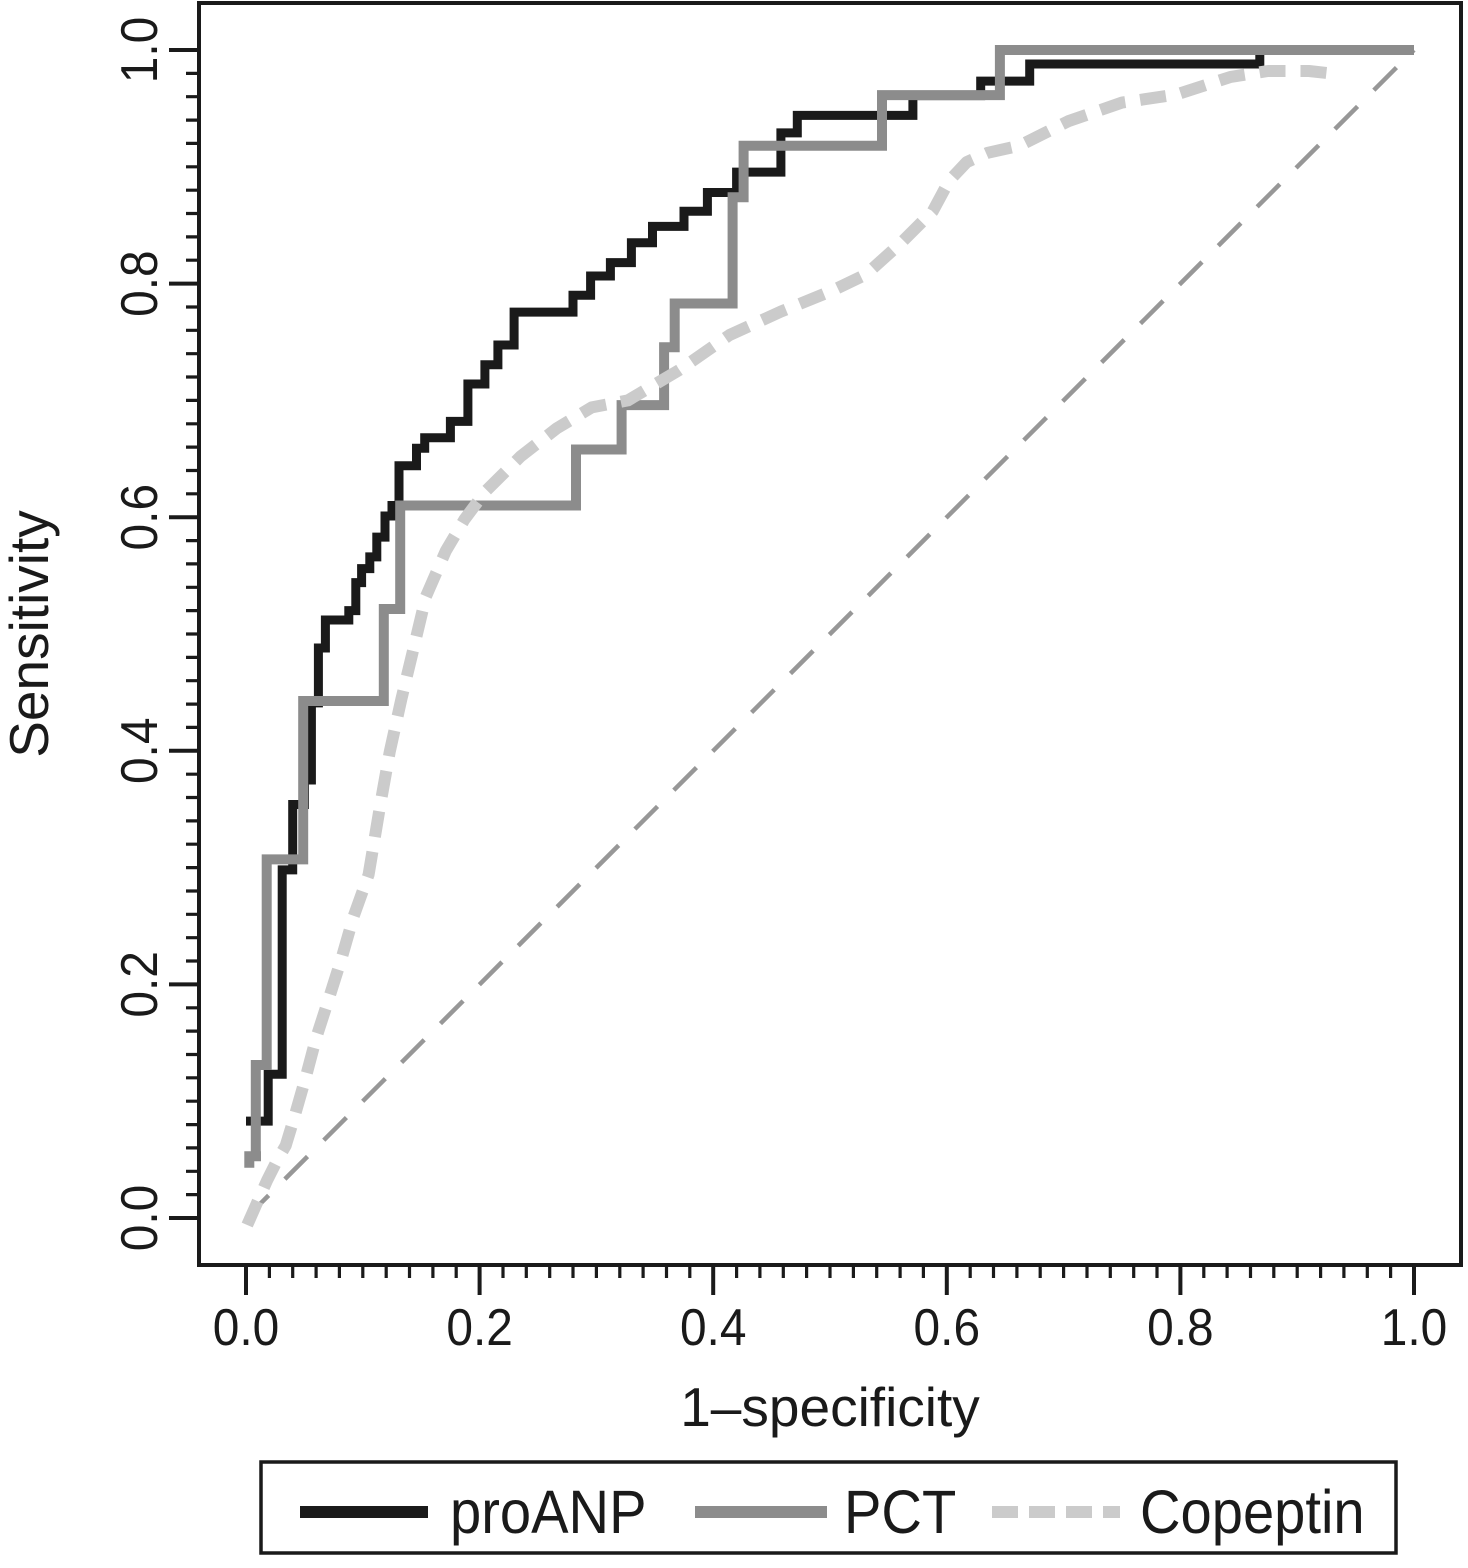 This screenshot has width=1468, height=1568. Describe the element at coordinates (900, 1513) in the screenshot. I see `svg-text: PCT` at that location.